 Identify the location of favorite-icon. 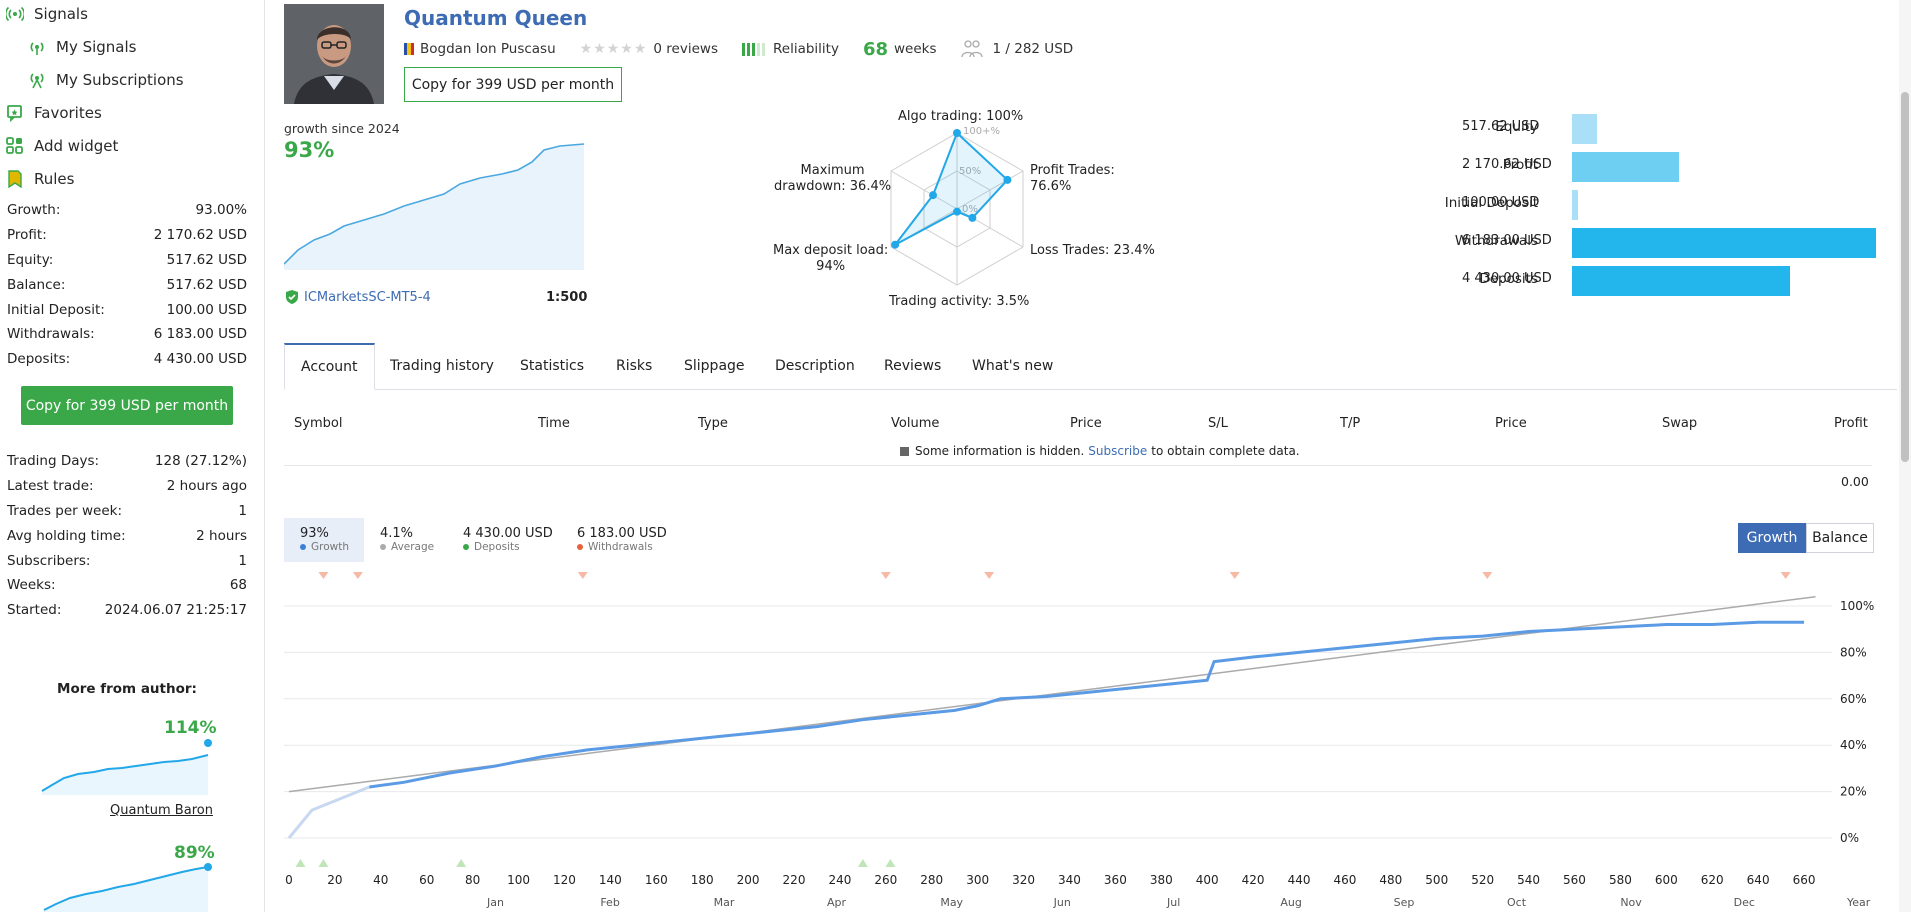
(14, 113).